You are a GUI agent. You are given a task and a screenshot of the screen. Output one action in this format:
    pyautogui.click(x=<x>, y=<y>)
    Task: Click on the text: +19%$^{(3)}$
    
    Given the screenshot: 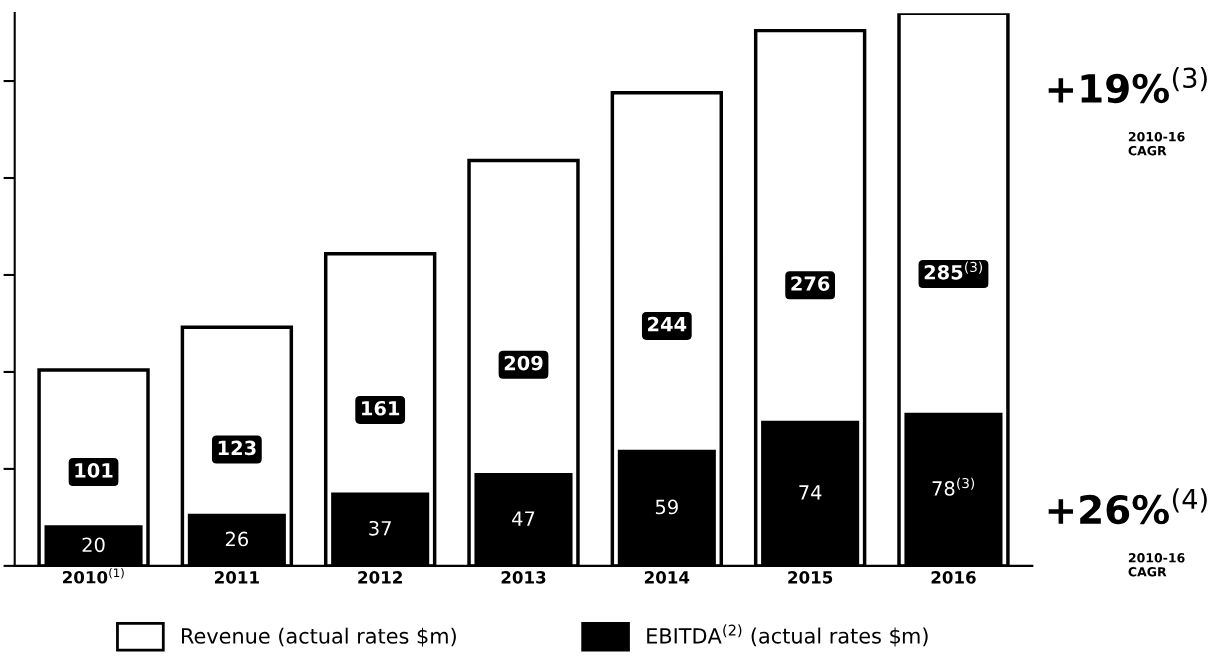 What is the action you would take?
    pyautogui.click(x=1127, y=85)
    